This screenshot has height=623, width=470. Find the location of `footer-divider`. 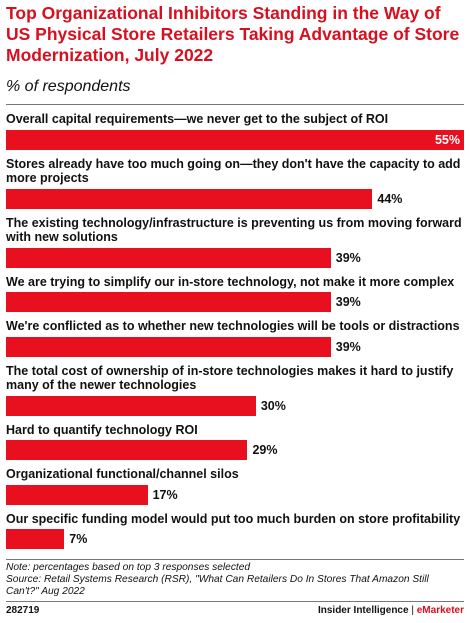

footer-divider is located at coordinates (235, 601).